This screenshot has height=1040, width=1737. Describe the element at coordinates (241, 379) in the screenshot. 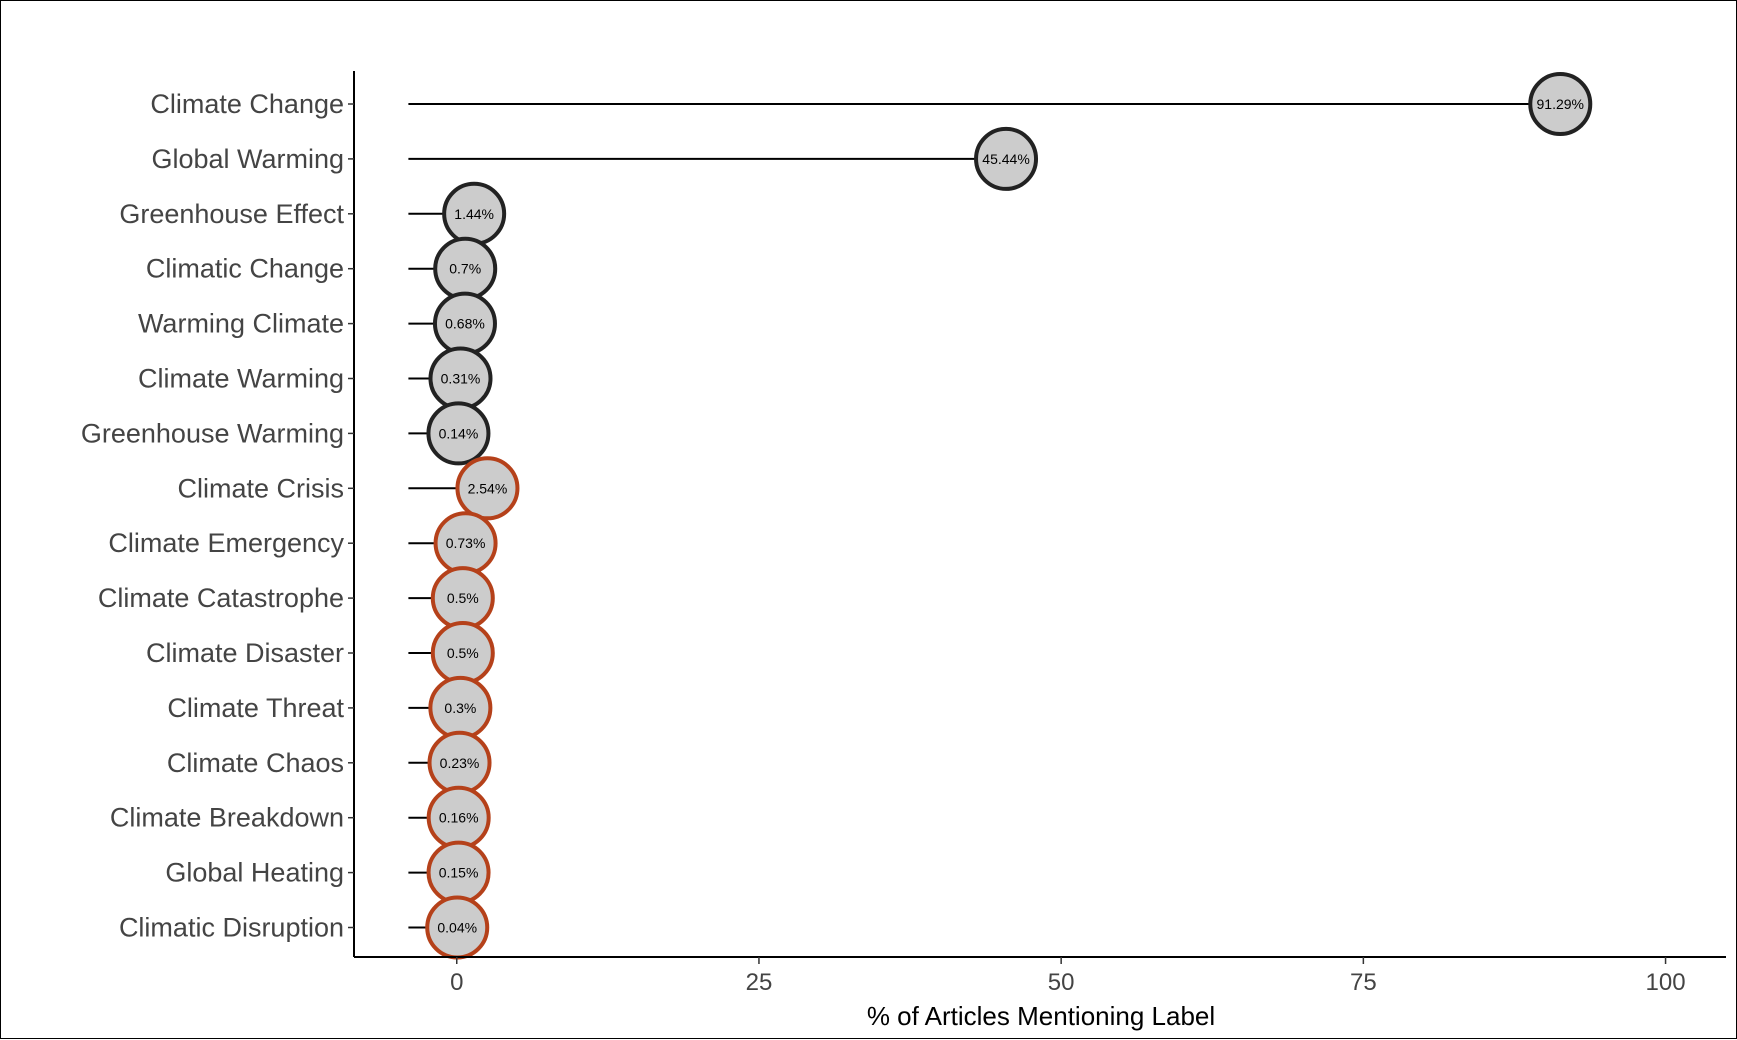

I see `category-label: Climate Warming` at that location.